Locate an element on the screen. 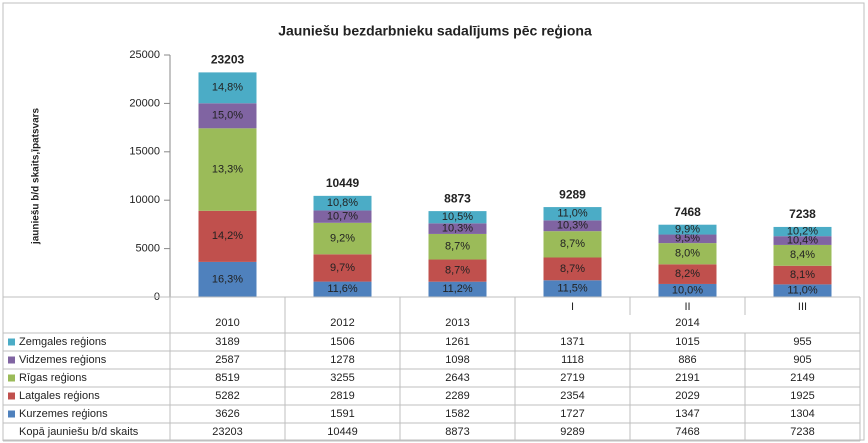 The height and width of the screenshot is (443, 868). table-cell: 2149 is located at coordinates (802, 378).